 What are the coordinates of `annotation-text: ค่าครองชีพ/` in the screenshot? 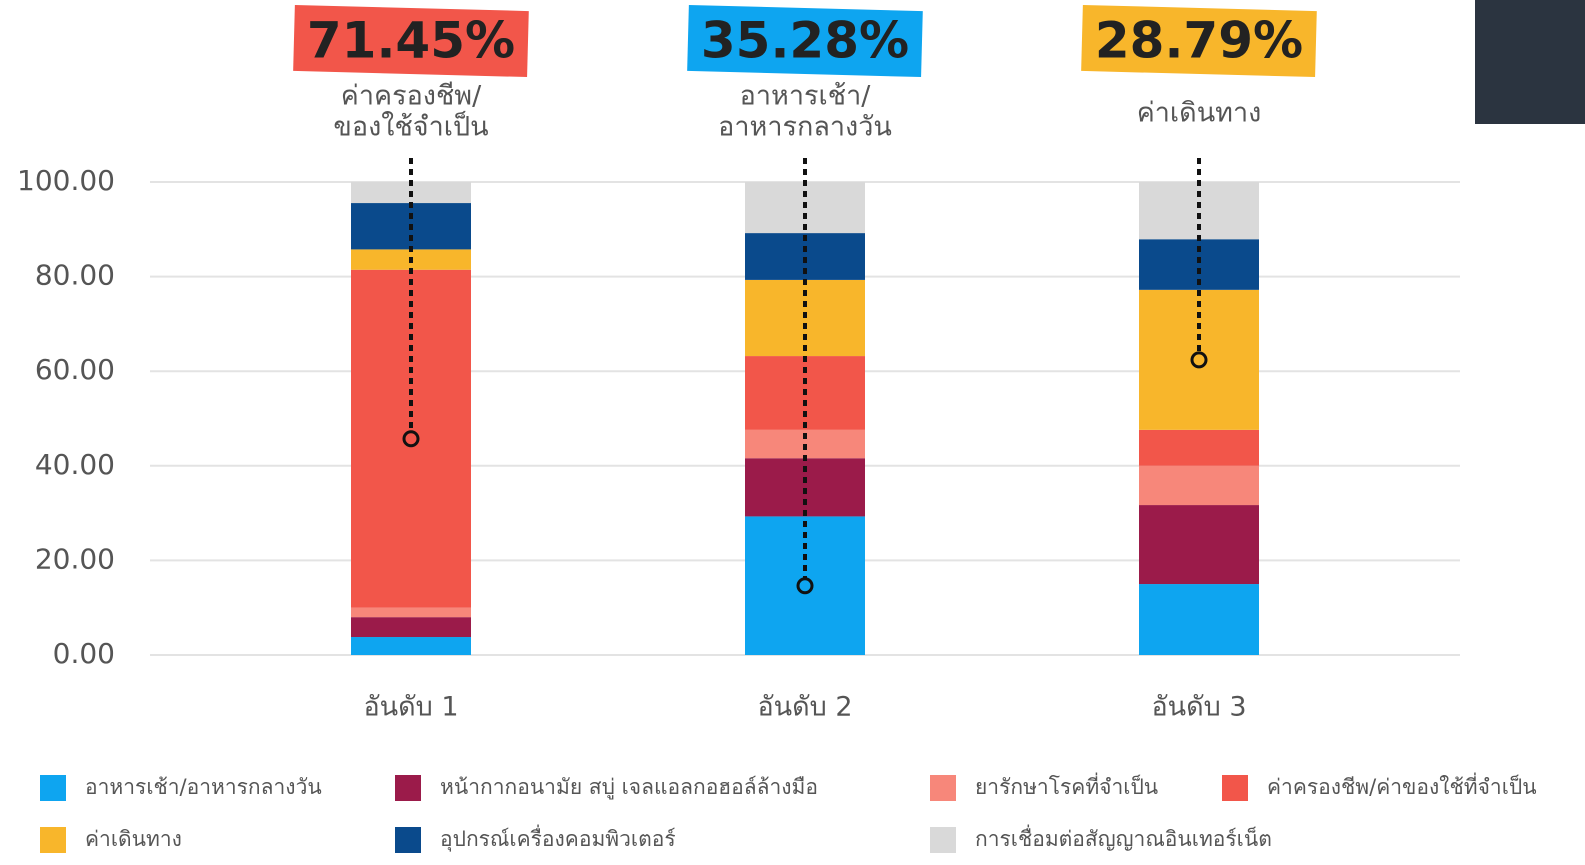 It's located at (411, 96).